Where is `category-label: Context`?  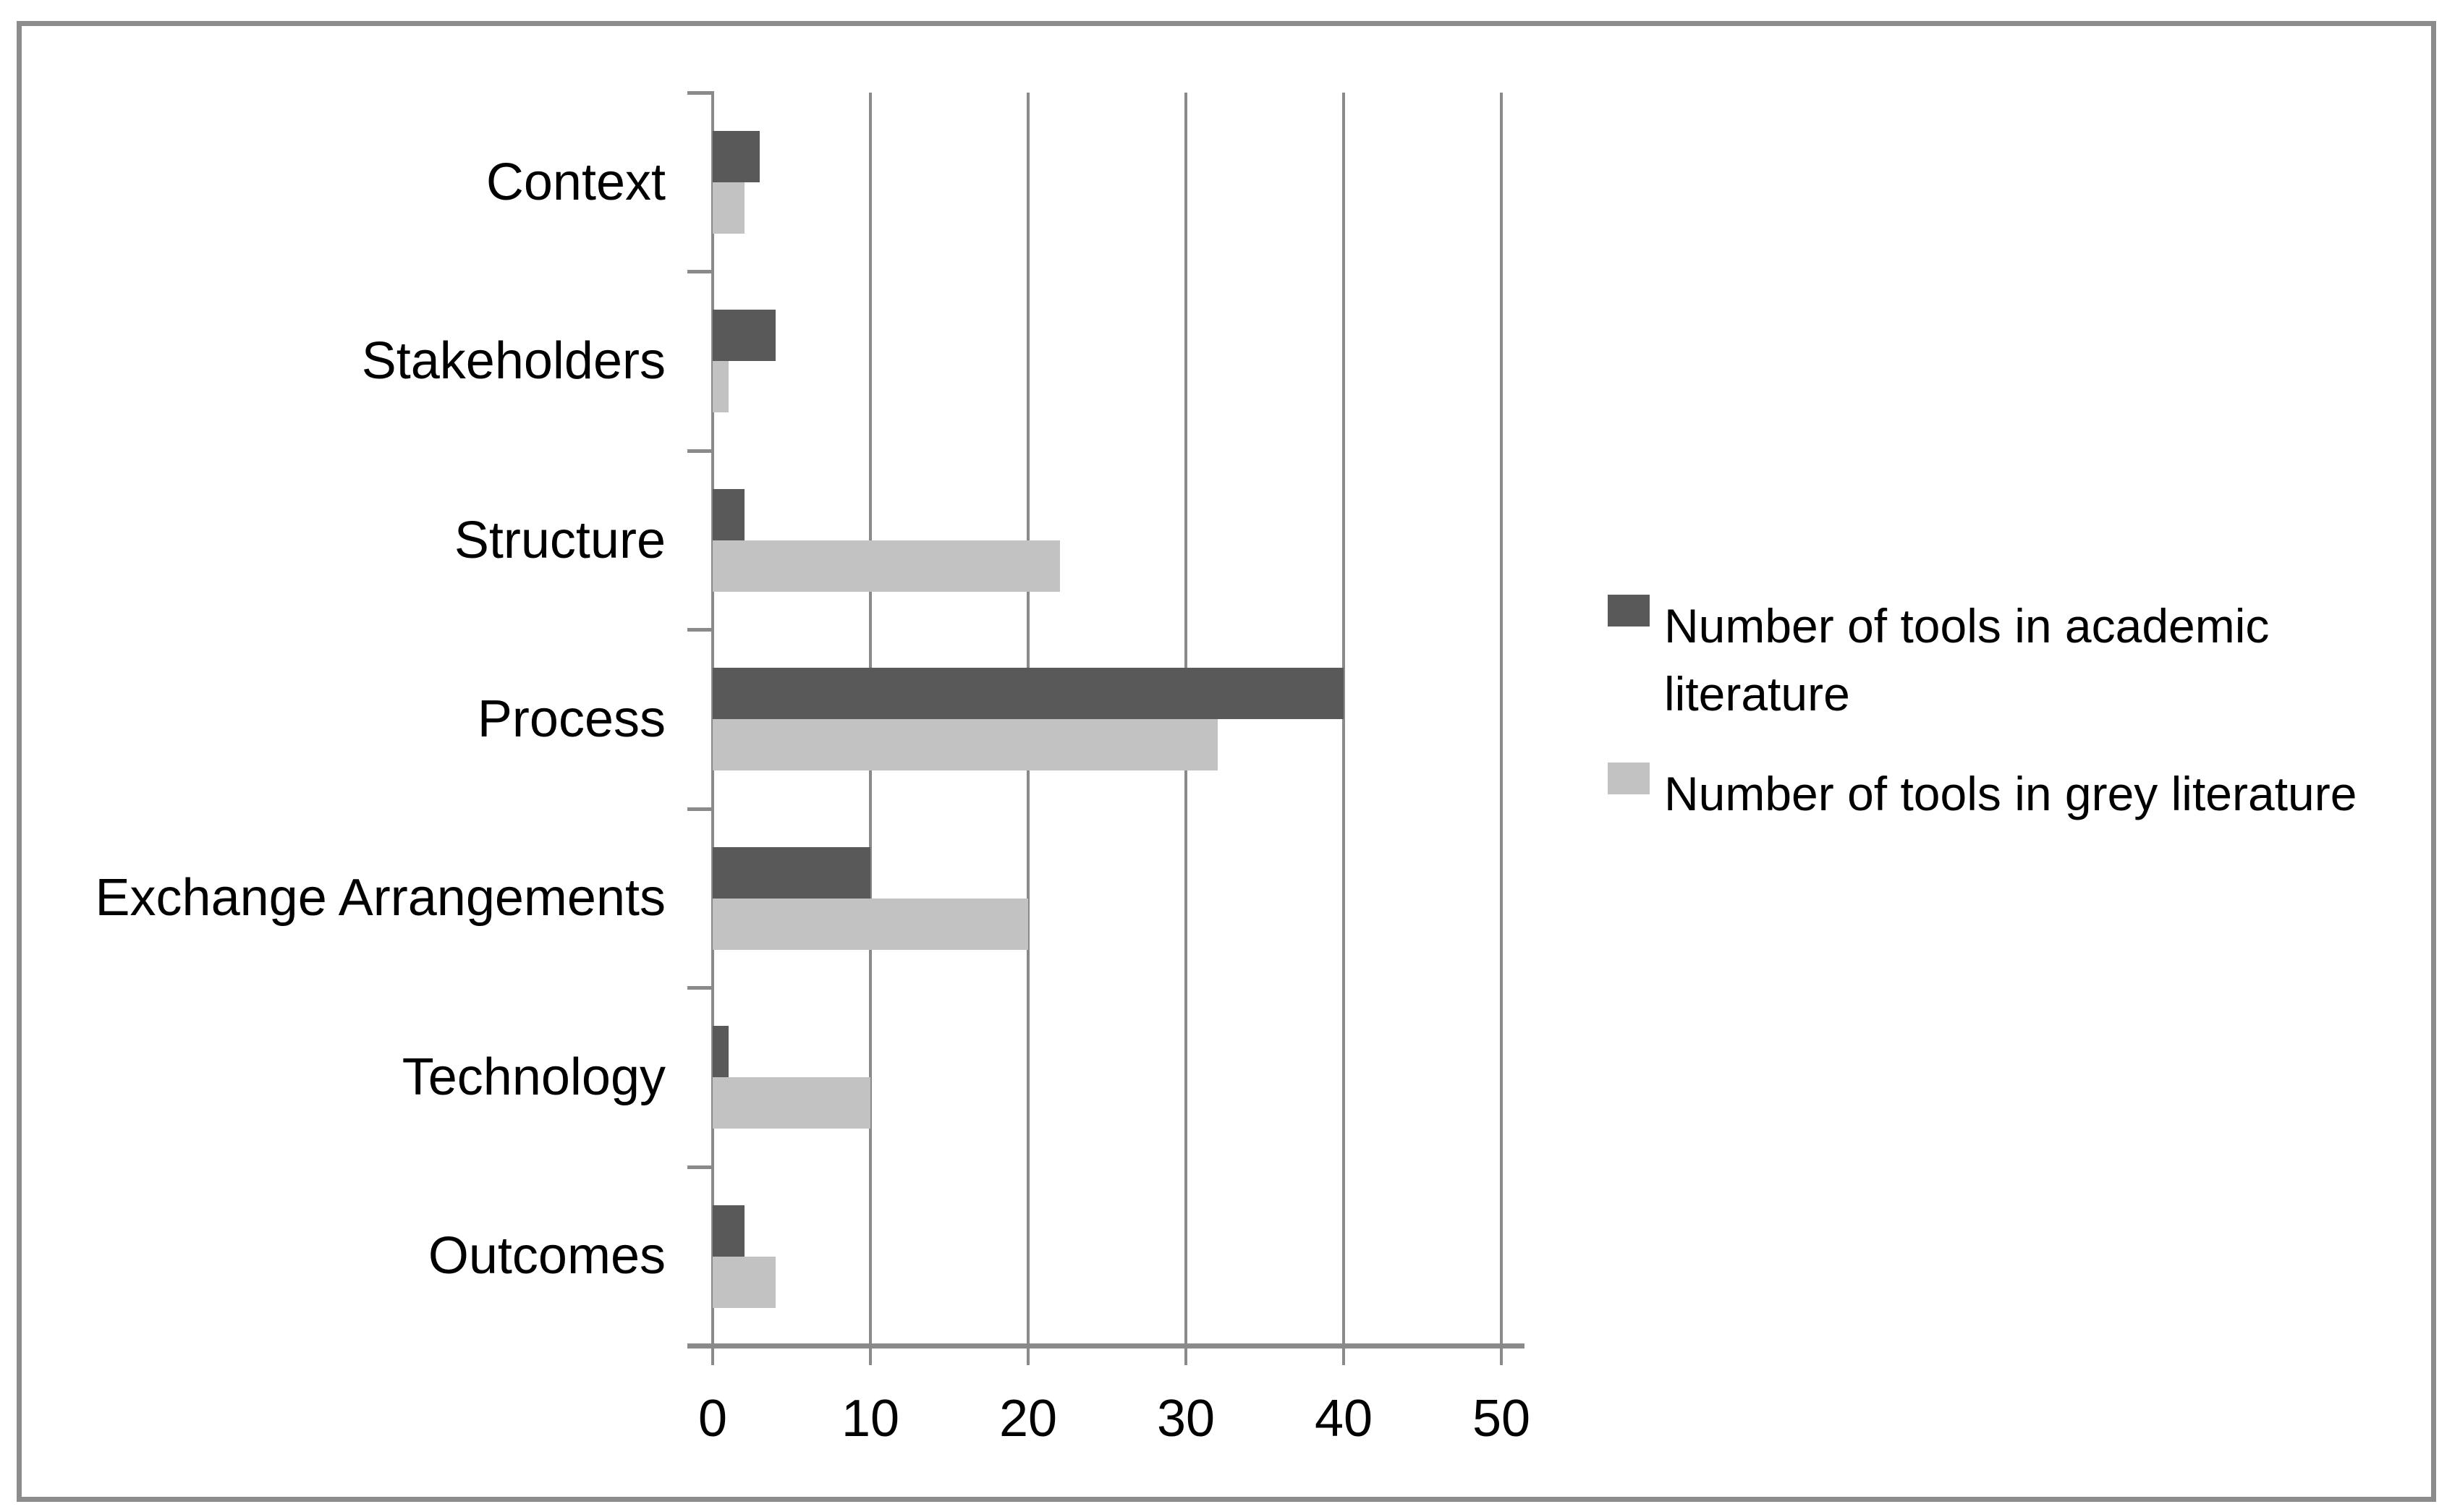
category-label: Context is located at coordinates (575, 182).